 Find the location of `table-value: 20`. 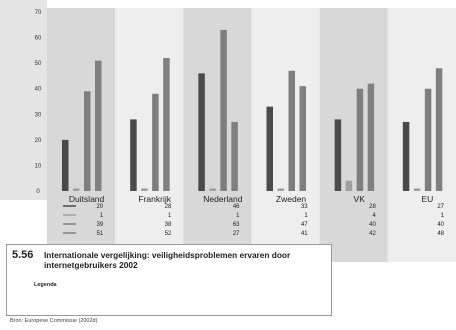

table-value: 20 is located at coordinates (99, 207).